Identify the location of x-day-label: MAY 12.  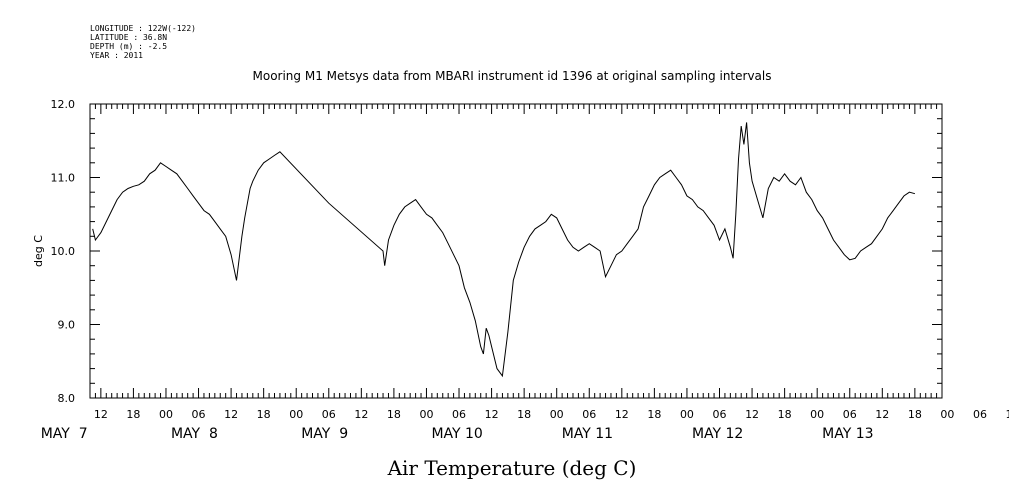
(717, 434).